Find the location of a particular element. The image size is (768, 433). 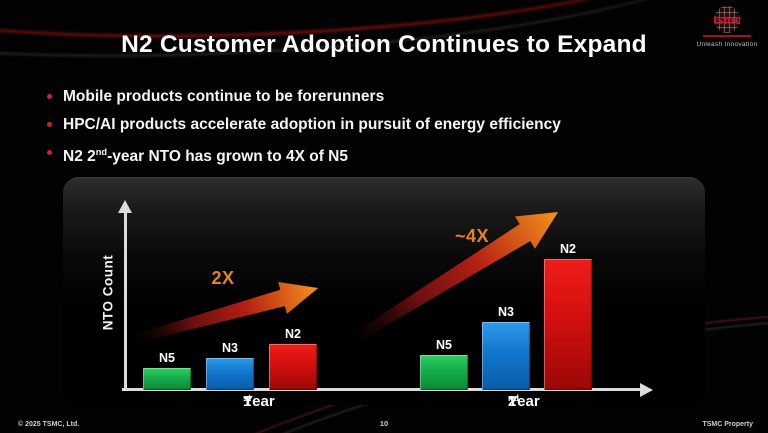

slide-title: N2 Customer Adoption Continues to Expand is located at coordinates (384, 44).